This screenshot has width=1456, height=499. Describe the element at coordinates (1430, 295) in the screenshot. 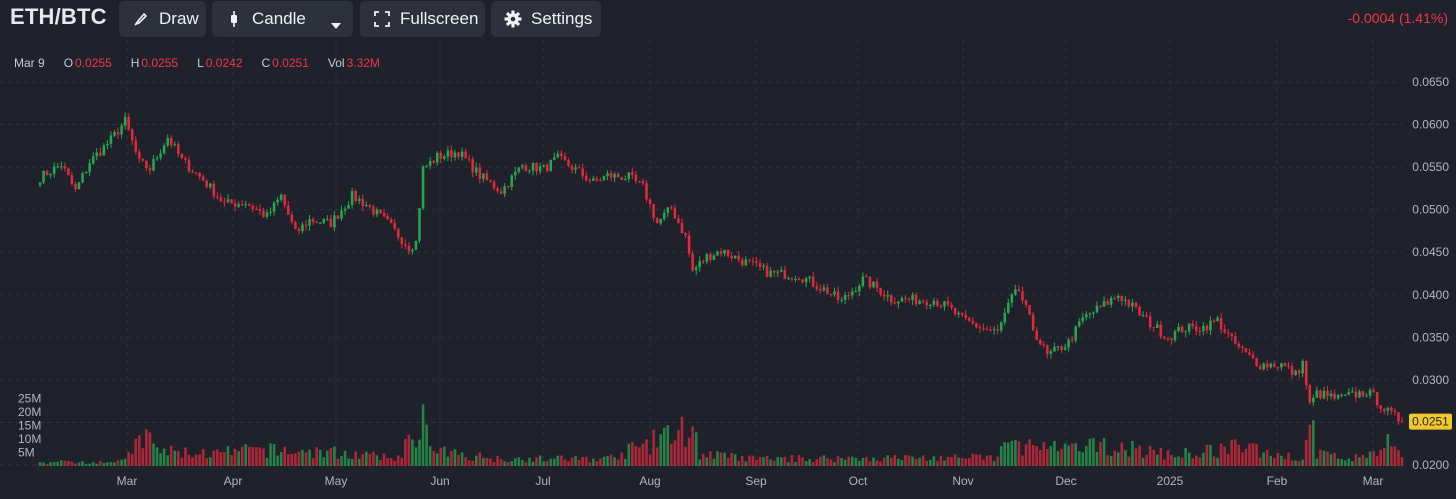

I see `price-tick-label: 0.0400` at that location.